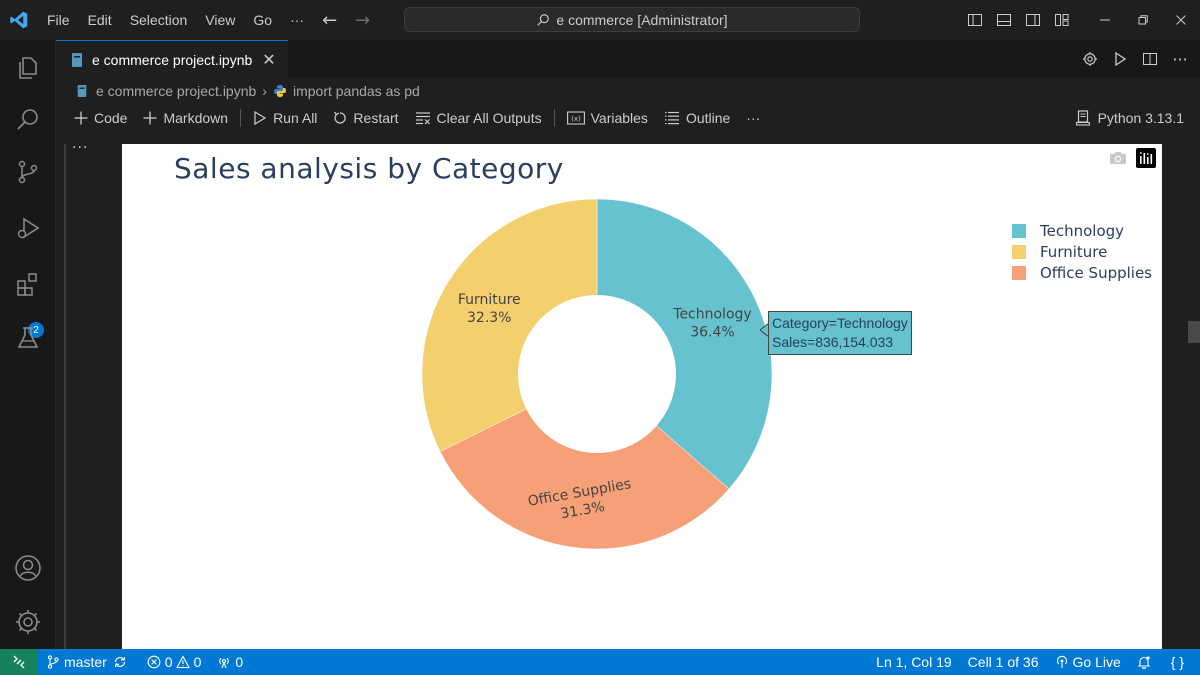  What do you see at coordinates (297, 20) in the screenshot?
I see `menu-more: ···` at bounding box center [297, 20].